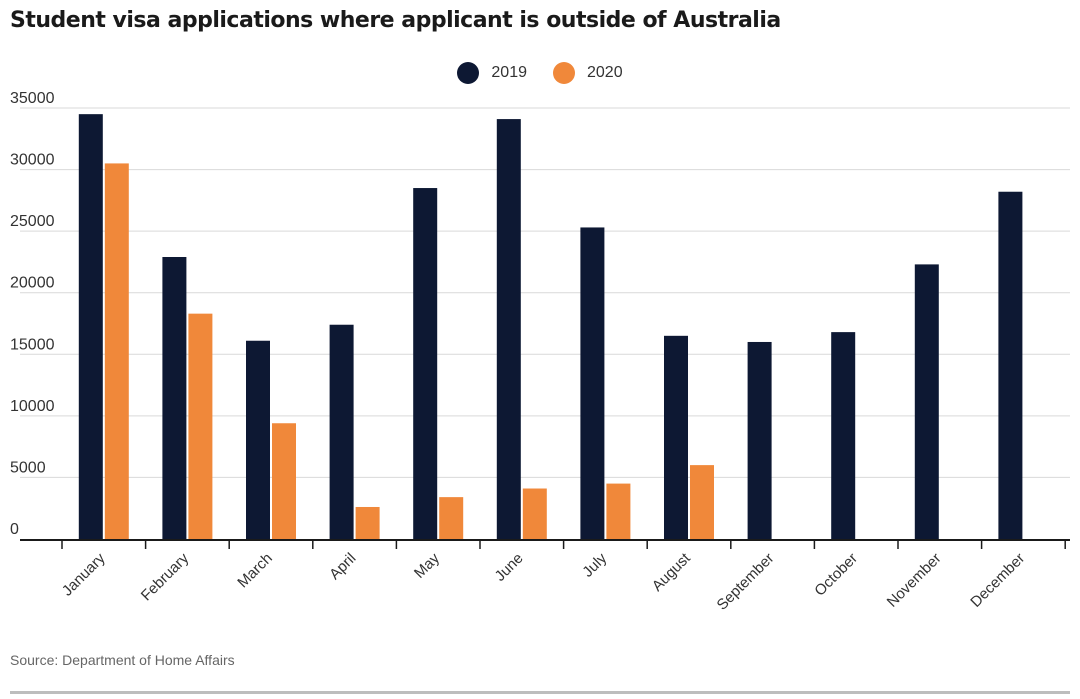 The width and height of the screenshot is (1080, 699). Describe the element at coordinates (14, 529) in the screenshot. I see `y-tick-label: 0` at that location.